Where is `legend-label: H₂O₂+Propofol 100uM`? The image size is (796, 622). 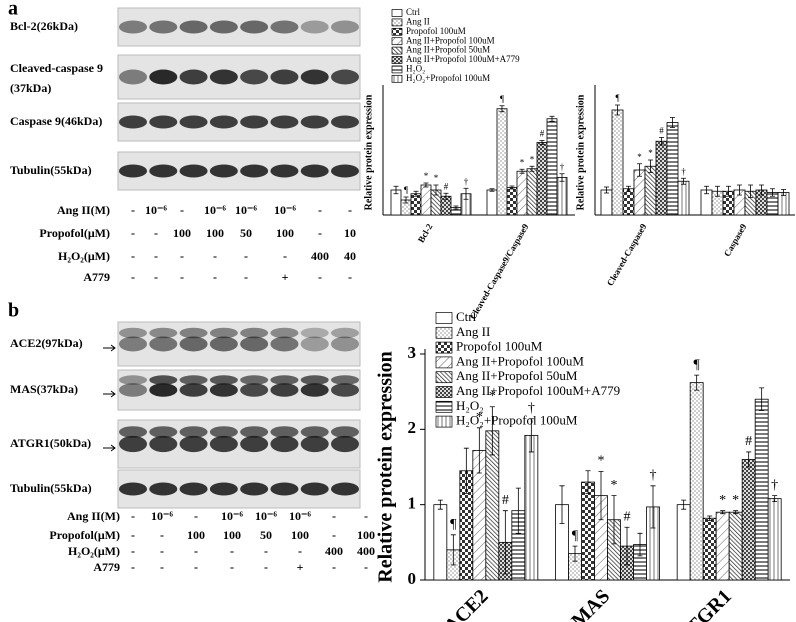
legend-label: H₂O₂+Propofol 100uM is located at coordinates (448, 78).